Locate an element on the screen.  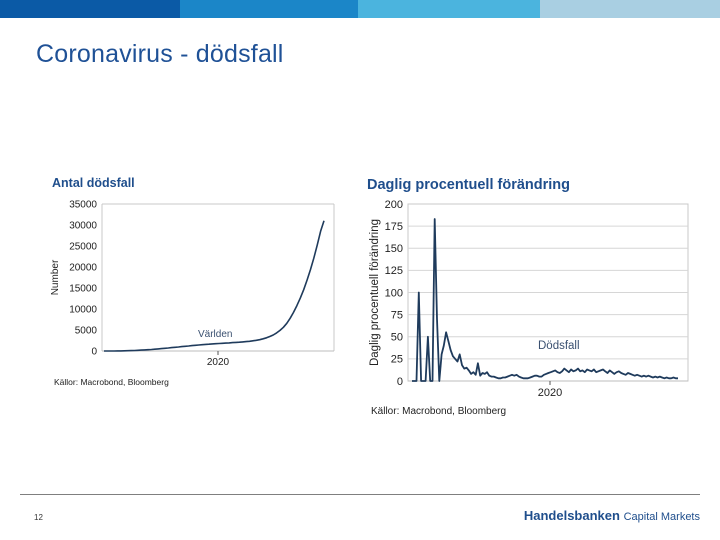
y-tick-label: 25000 is located at coordinates (83, 247).